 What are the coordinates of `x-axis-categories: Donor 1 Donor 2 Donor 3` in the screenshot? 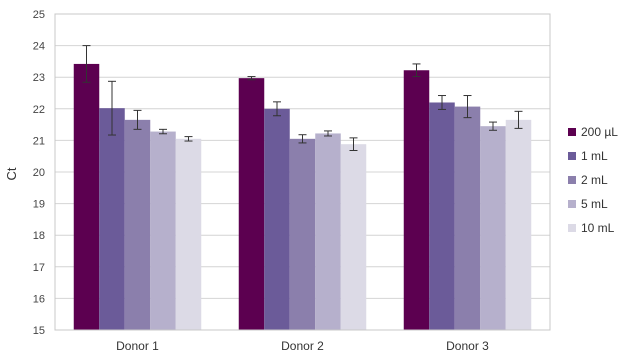 It's located at (302, 346).